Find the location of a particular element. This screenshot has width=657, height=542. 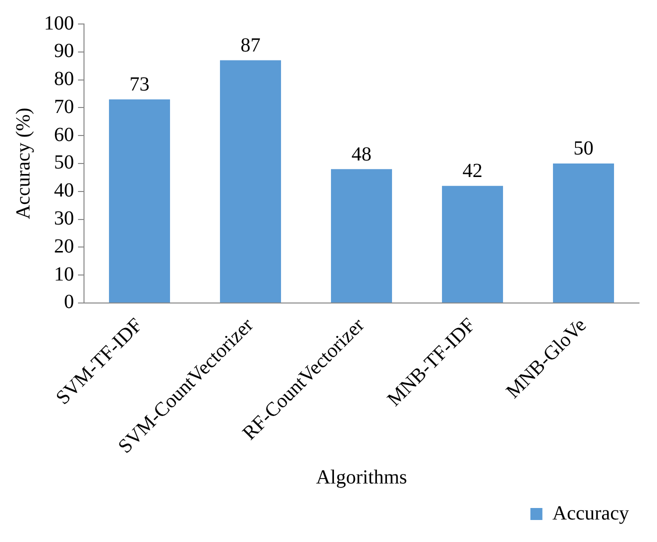

y-tick-label: 20 is located at coordinates (64, 246).